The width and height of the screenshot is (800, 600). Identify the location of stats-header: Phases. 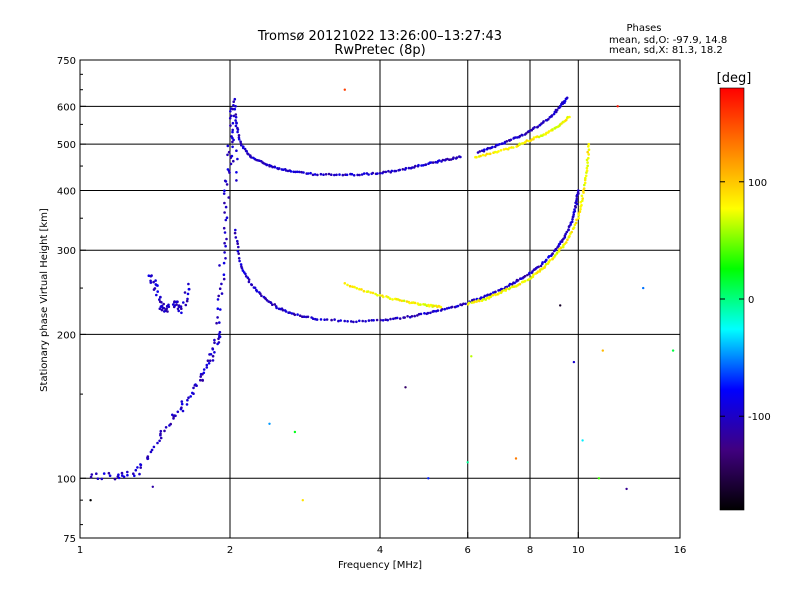
(643, 28).